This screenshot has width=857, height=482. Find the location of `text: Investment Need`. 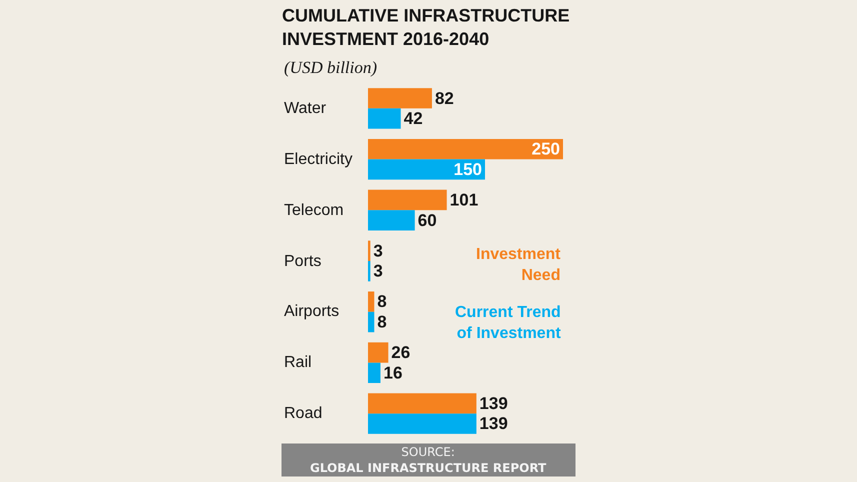

text: Investment Need is located at coordinates (519, 265).